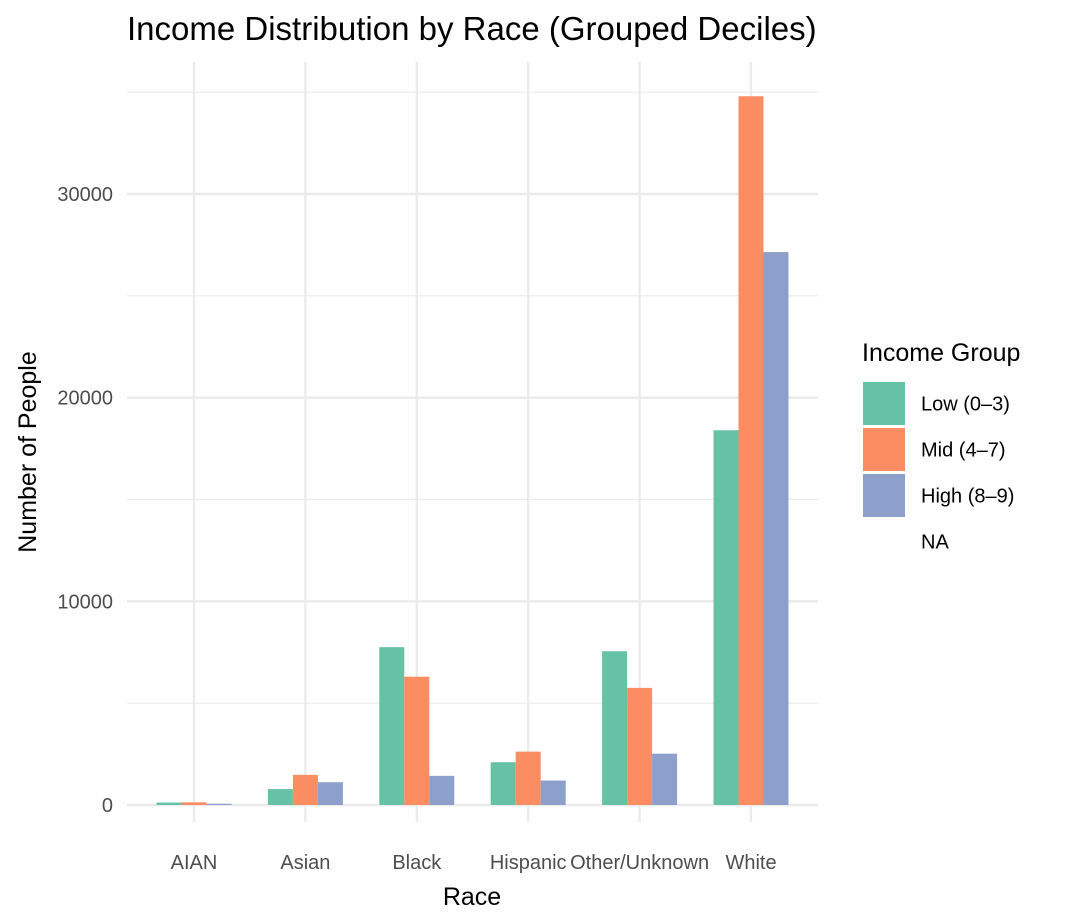 Image resolution: width=1076 pixels, height=924 pixels. I want to click on legend-item: High (8–9), so click(938, 495).